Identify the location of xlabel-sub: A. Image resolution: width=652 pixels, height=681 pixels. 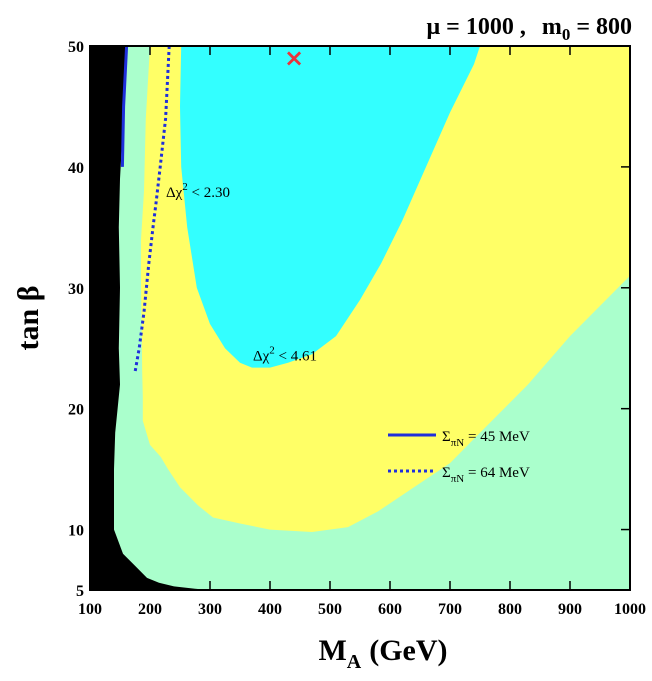
(354, 662).